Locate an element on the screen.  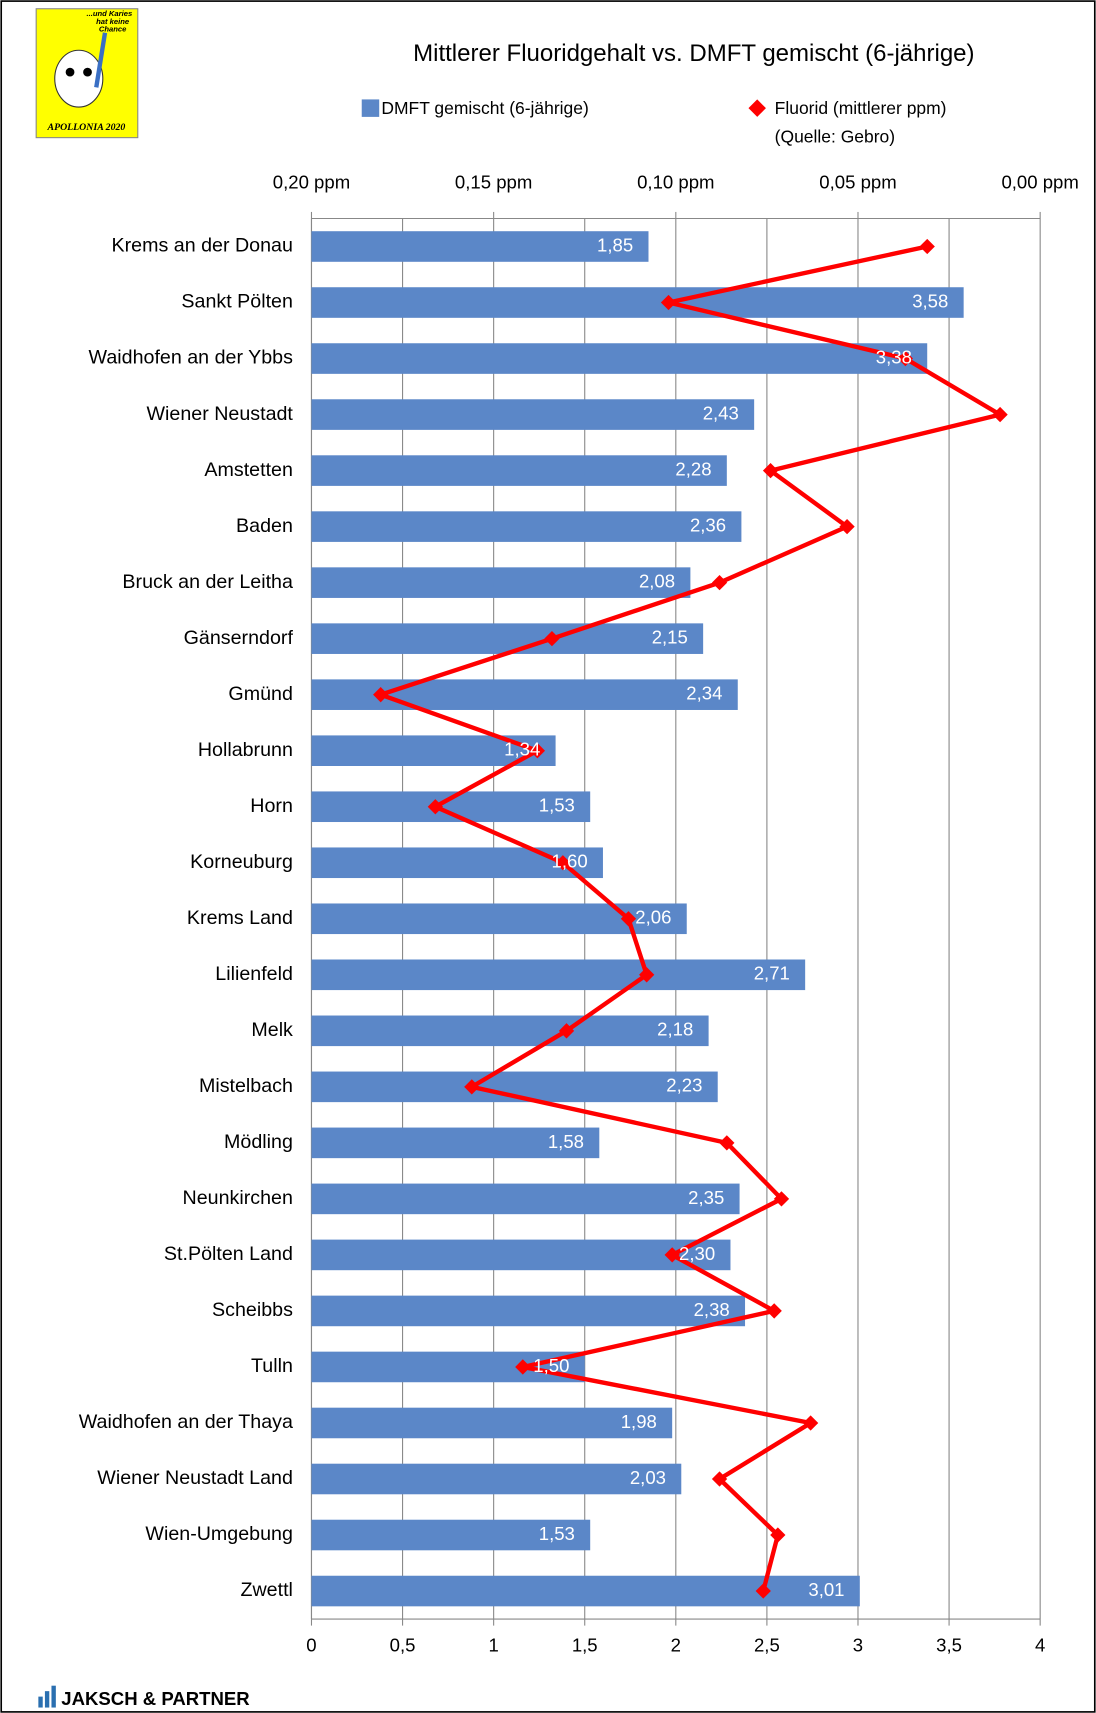
logo-name: APOLLONIA 2020 is located at coordinates (86, 127).